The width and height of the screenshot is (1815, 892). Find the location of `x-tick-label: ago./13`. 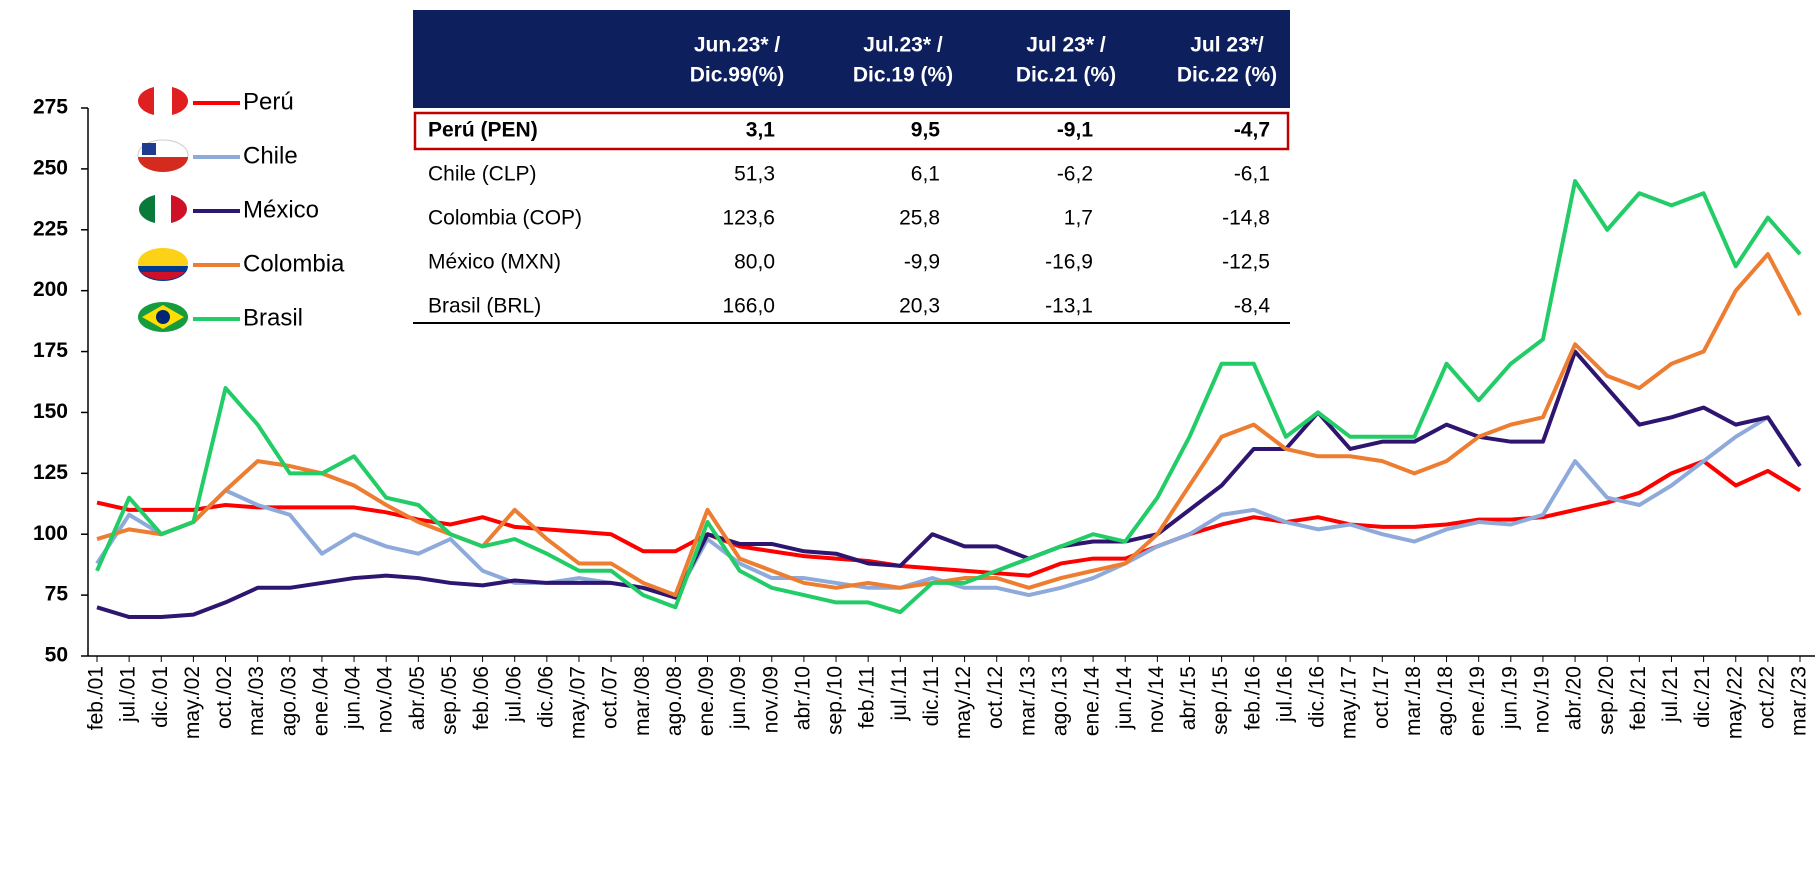

x-tick-label: ago./13 is located at coordinates (1060, 701).